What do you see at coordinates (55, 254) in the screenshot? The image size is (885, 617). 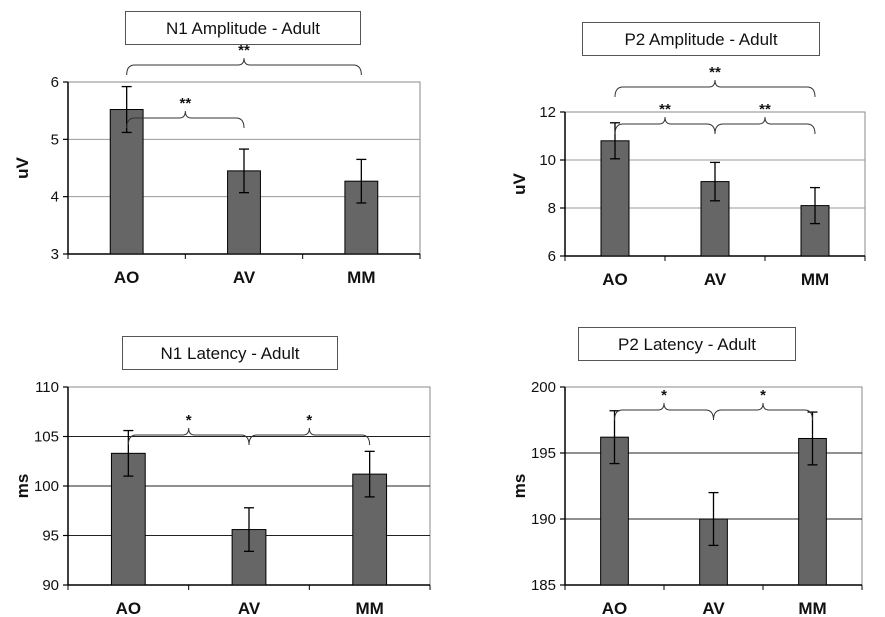 I see `y-tick-label: 3` at bounding box center [55, 254].